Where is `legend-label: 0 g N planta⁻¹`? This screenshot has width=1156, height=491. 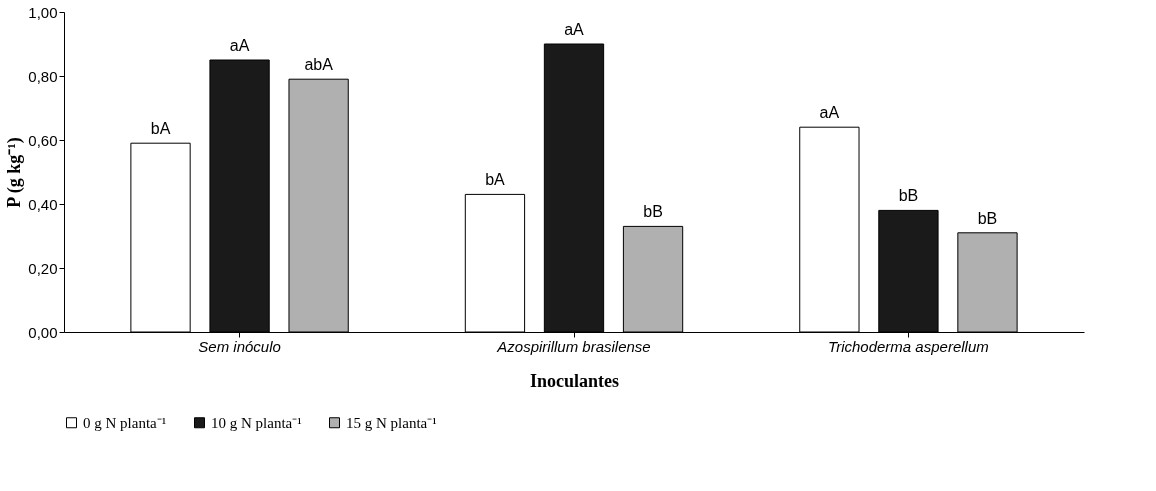 legend-label: 0 g N planta⁻¹ is located at coordinates (125, 422).